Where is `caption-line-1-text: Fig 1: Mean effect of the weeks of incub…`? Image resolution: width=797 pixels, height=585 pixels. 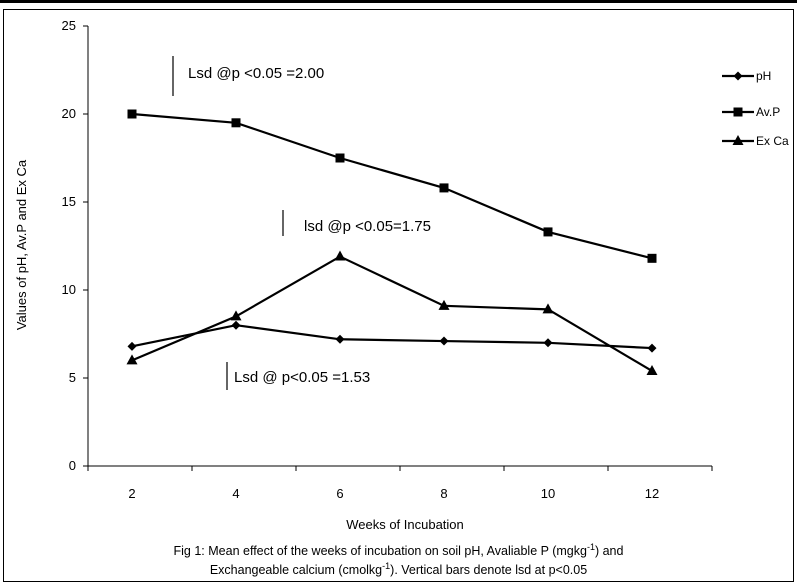
caption-line-1-text: Fig 1: Mean effect of the weeks of incub… is located at coordinates (380, 551).